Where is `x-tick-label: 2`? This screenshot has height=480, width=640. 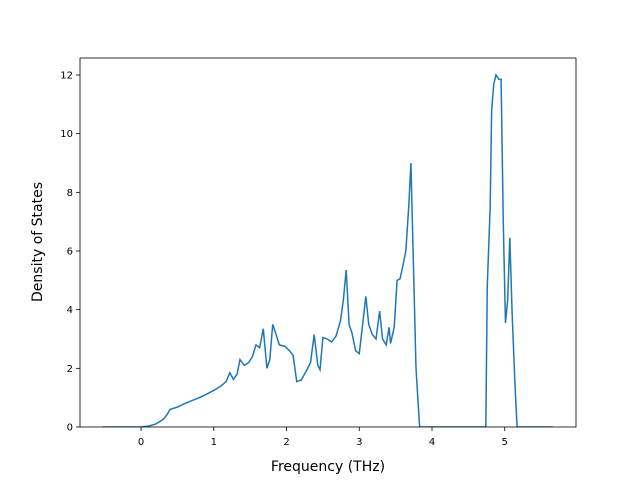
x-tick-label: 2 is located at coordinates (286, 442).